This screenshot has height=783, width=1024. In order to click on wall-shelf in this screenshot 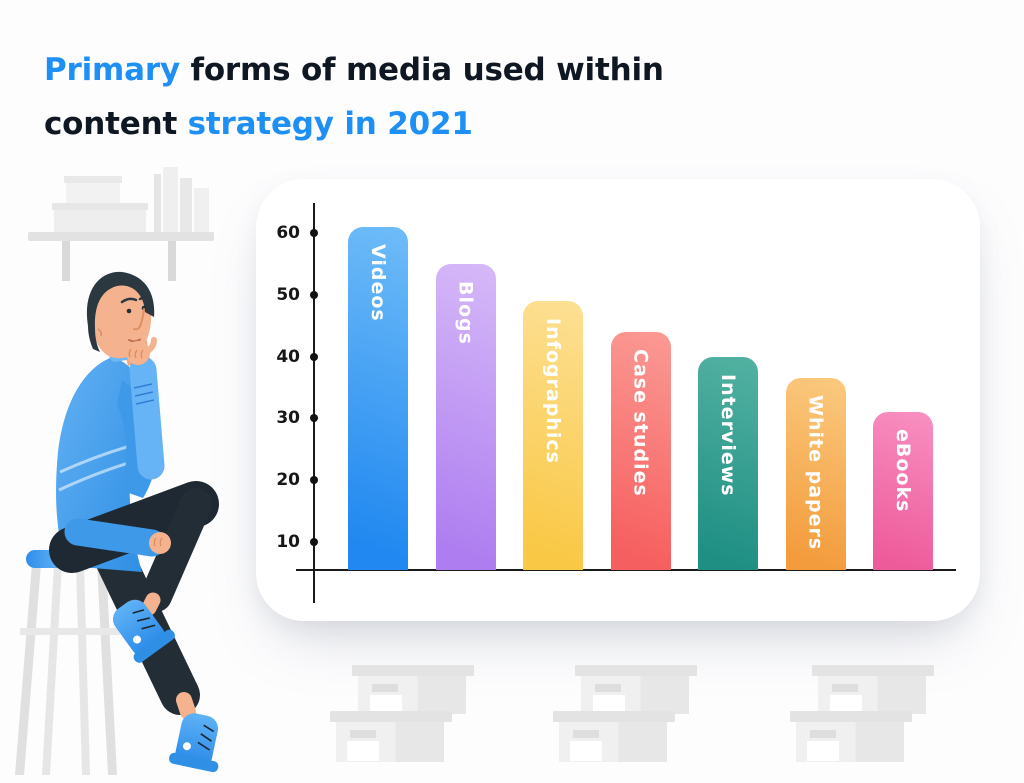, I will do `click(121, 224)`.